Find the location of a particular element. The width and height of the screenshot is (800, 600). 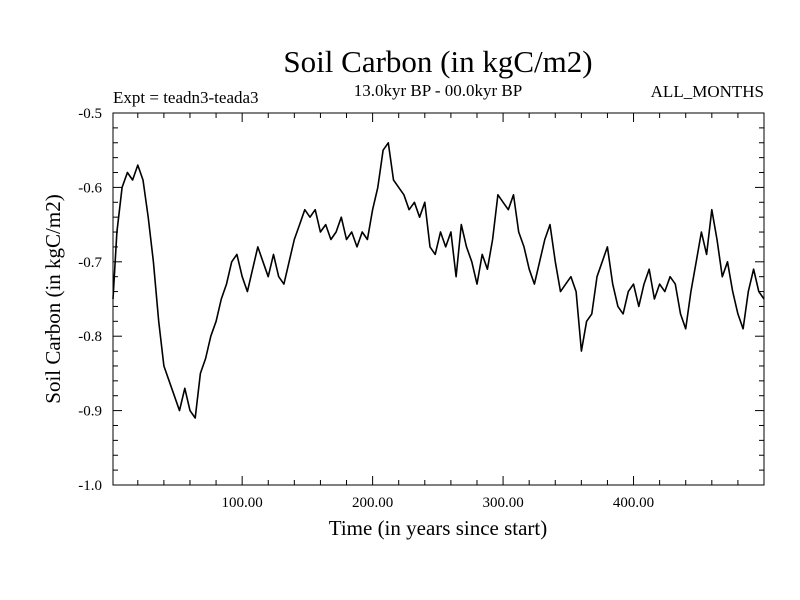

chart-subtitle: 13.0kyr BP - 00.0kyr BP is located at coordinates (438, 90).